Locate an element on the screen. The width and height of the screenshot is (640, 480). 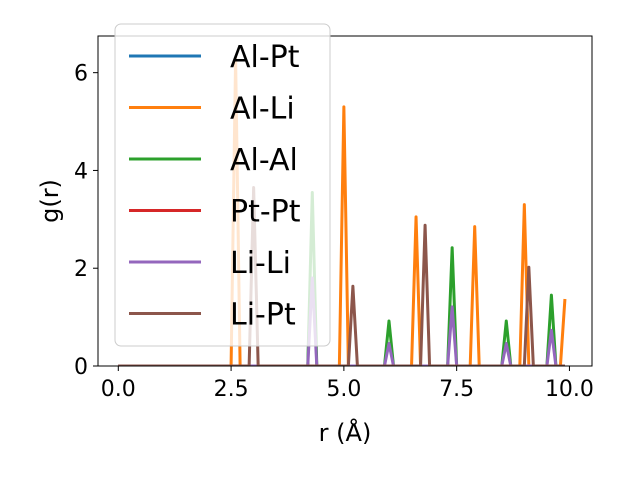
y-tick-label: 2 is located at coordinates (81, 269).